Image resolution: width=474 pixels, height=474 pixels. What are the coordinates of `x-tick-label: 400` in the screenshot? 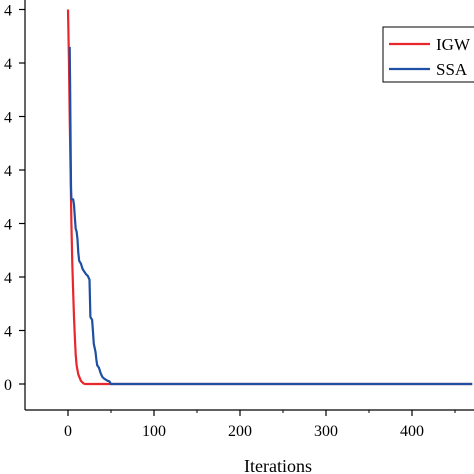 It's located at (412, 431).